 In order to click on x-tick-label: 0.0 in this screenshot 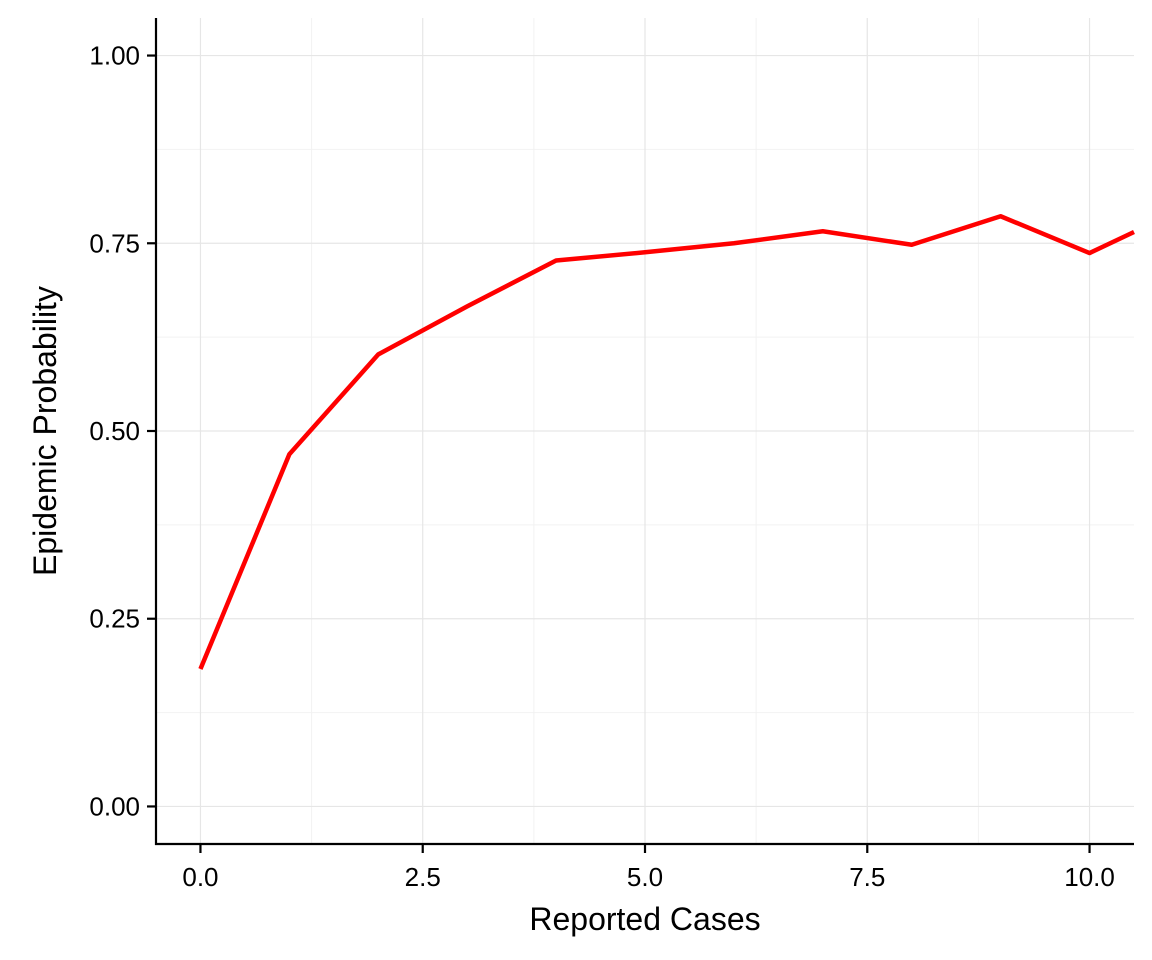, I will do `click(200, 877)`.